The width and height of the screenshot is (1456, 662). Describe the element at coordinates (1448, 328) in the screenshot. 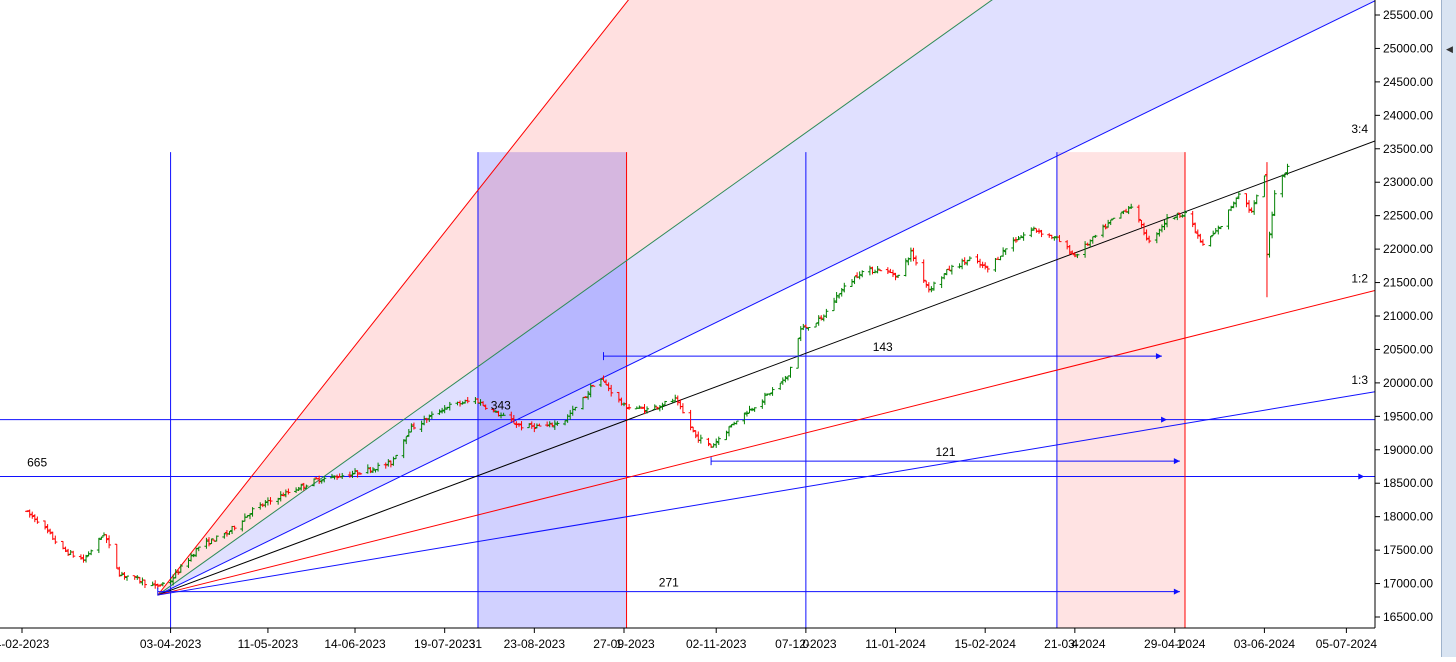

I see `scroll-strip: ◀` at that location.